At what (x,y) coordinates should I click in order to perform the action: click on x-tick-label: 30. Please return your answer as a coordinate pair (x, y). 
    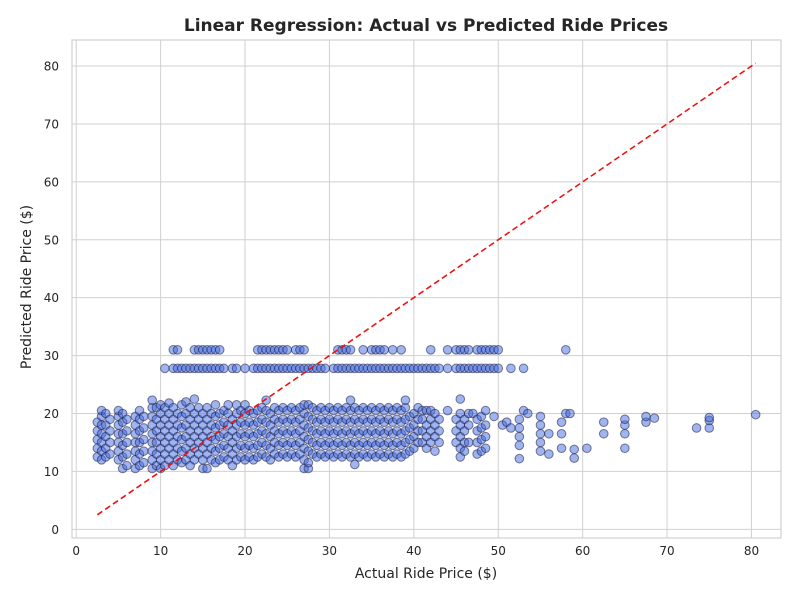
    Looking at the image, I should click on (329, 551).